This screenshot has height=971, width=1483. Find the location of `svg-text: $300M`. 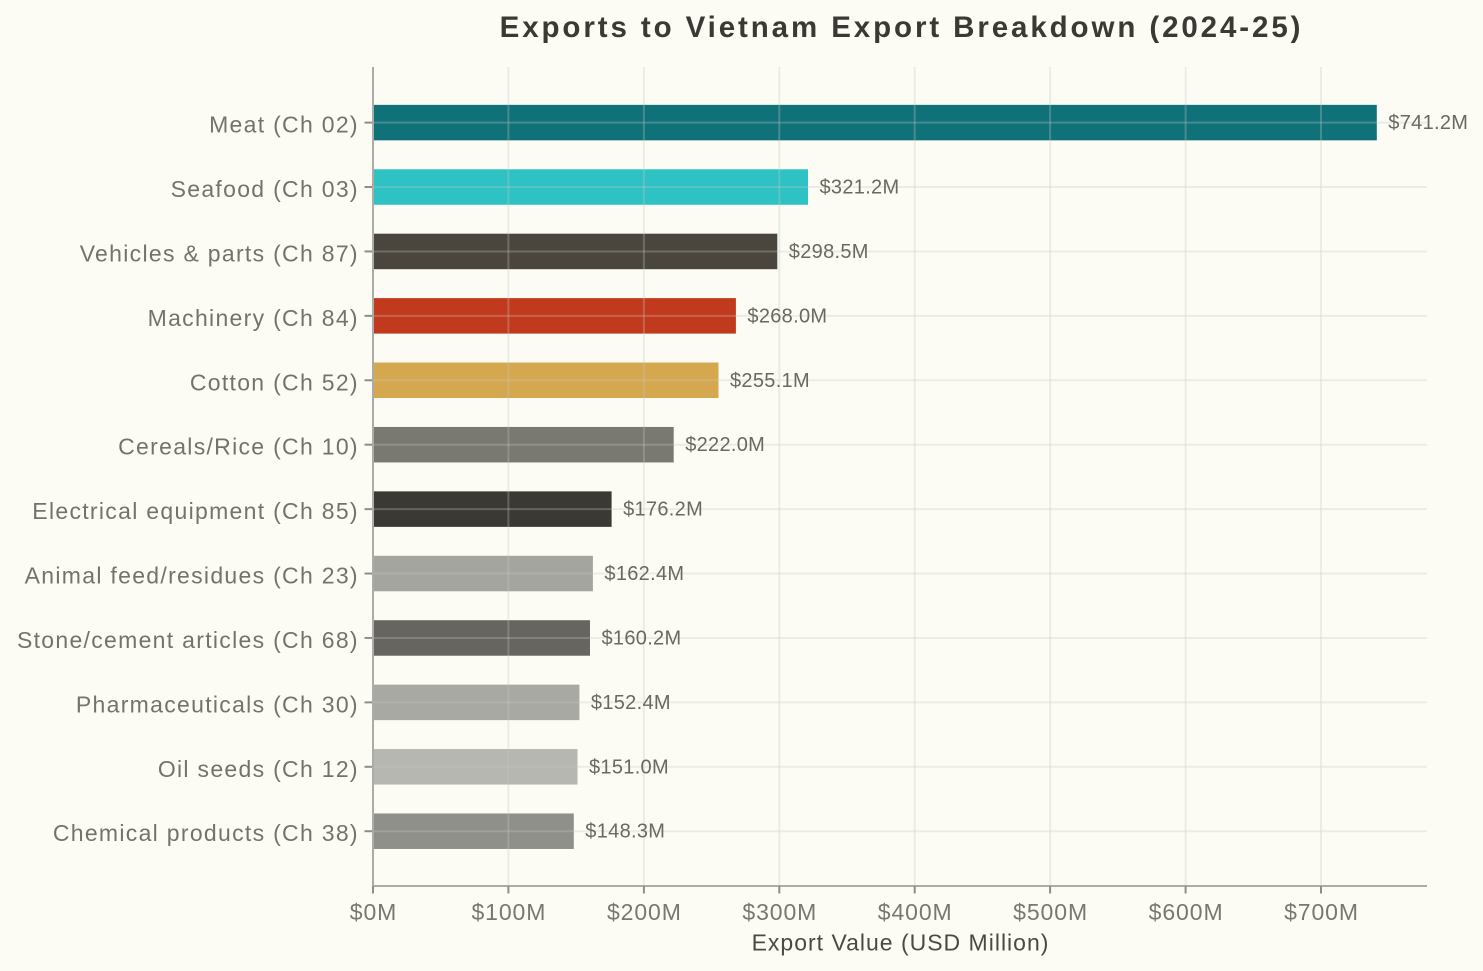

svg-text: $300M is located at coordinates (779, 912).